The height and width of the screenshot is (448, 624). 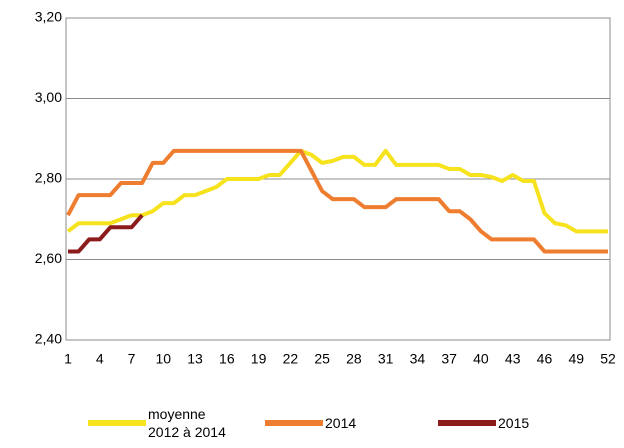 I want to click on y-tick-label: 3,20, so click(x=48, y=17).